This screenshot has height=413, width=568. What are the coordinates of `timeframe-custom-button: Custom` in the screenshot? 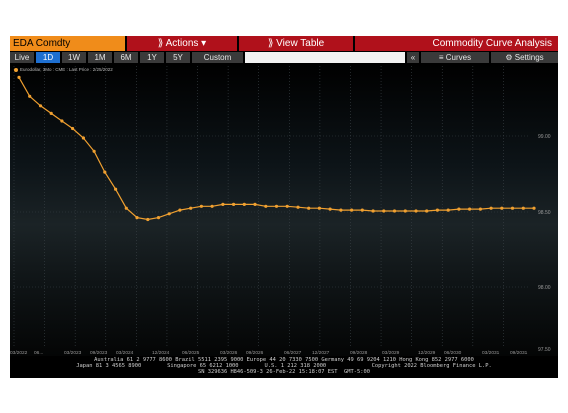 It's located at (217, 57).